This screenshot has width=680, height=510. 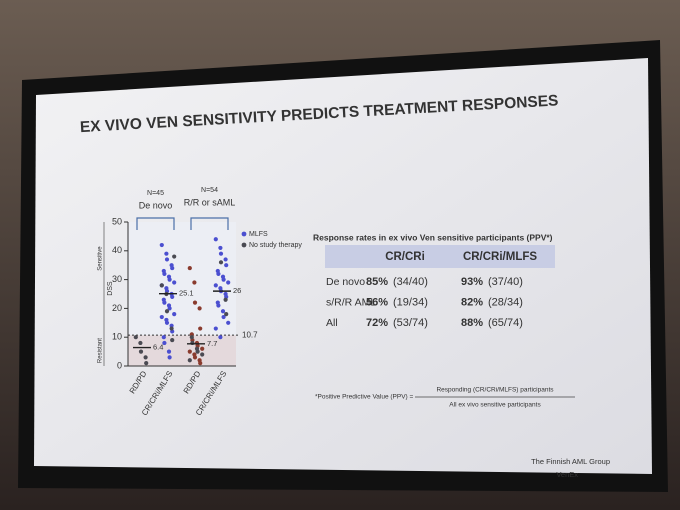 I want to click on group-name: De novo, so click(x=156, y=205).